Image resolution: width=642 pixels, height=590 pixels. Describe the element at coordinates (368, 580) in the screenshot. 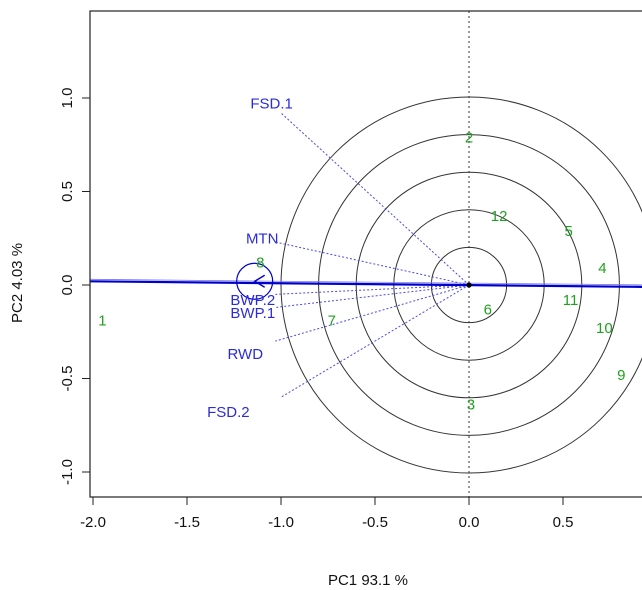

I see `x-axis-title: PC1 93.1 %` at that location.